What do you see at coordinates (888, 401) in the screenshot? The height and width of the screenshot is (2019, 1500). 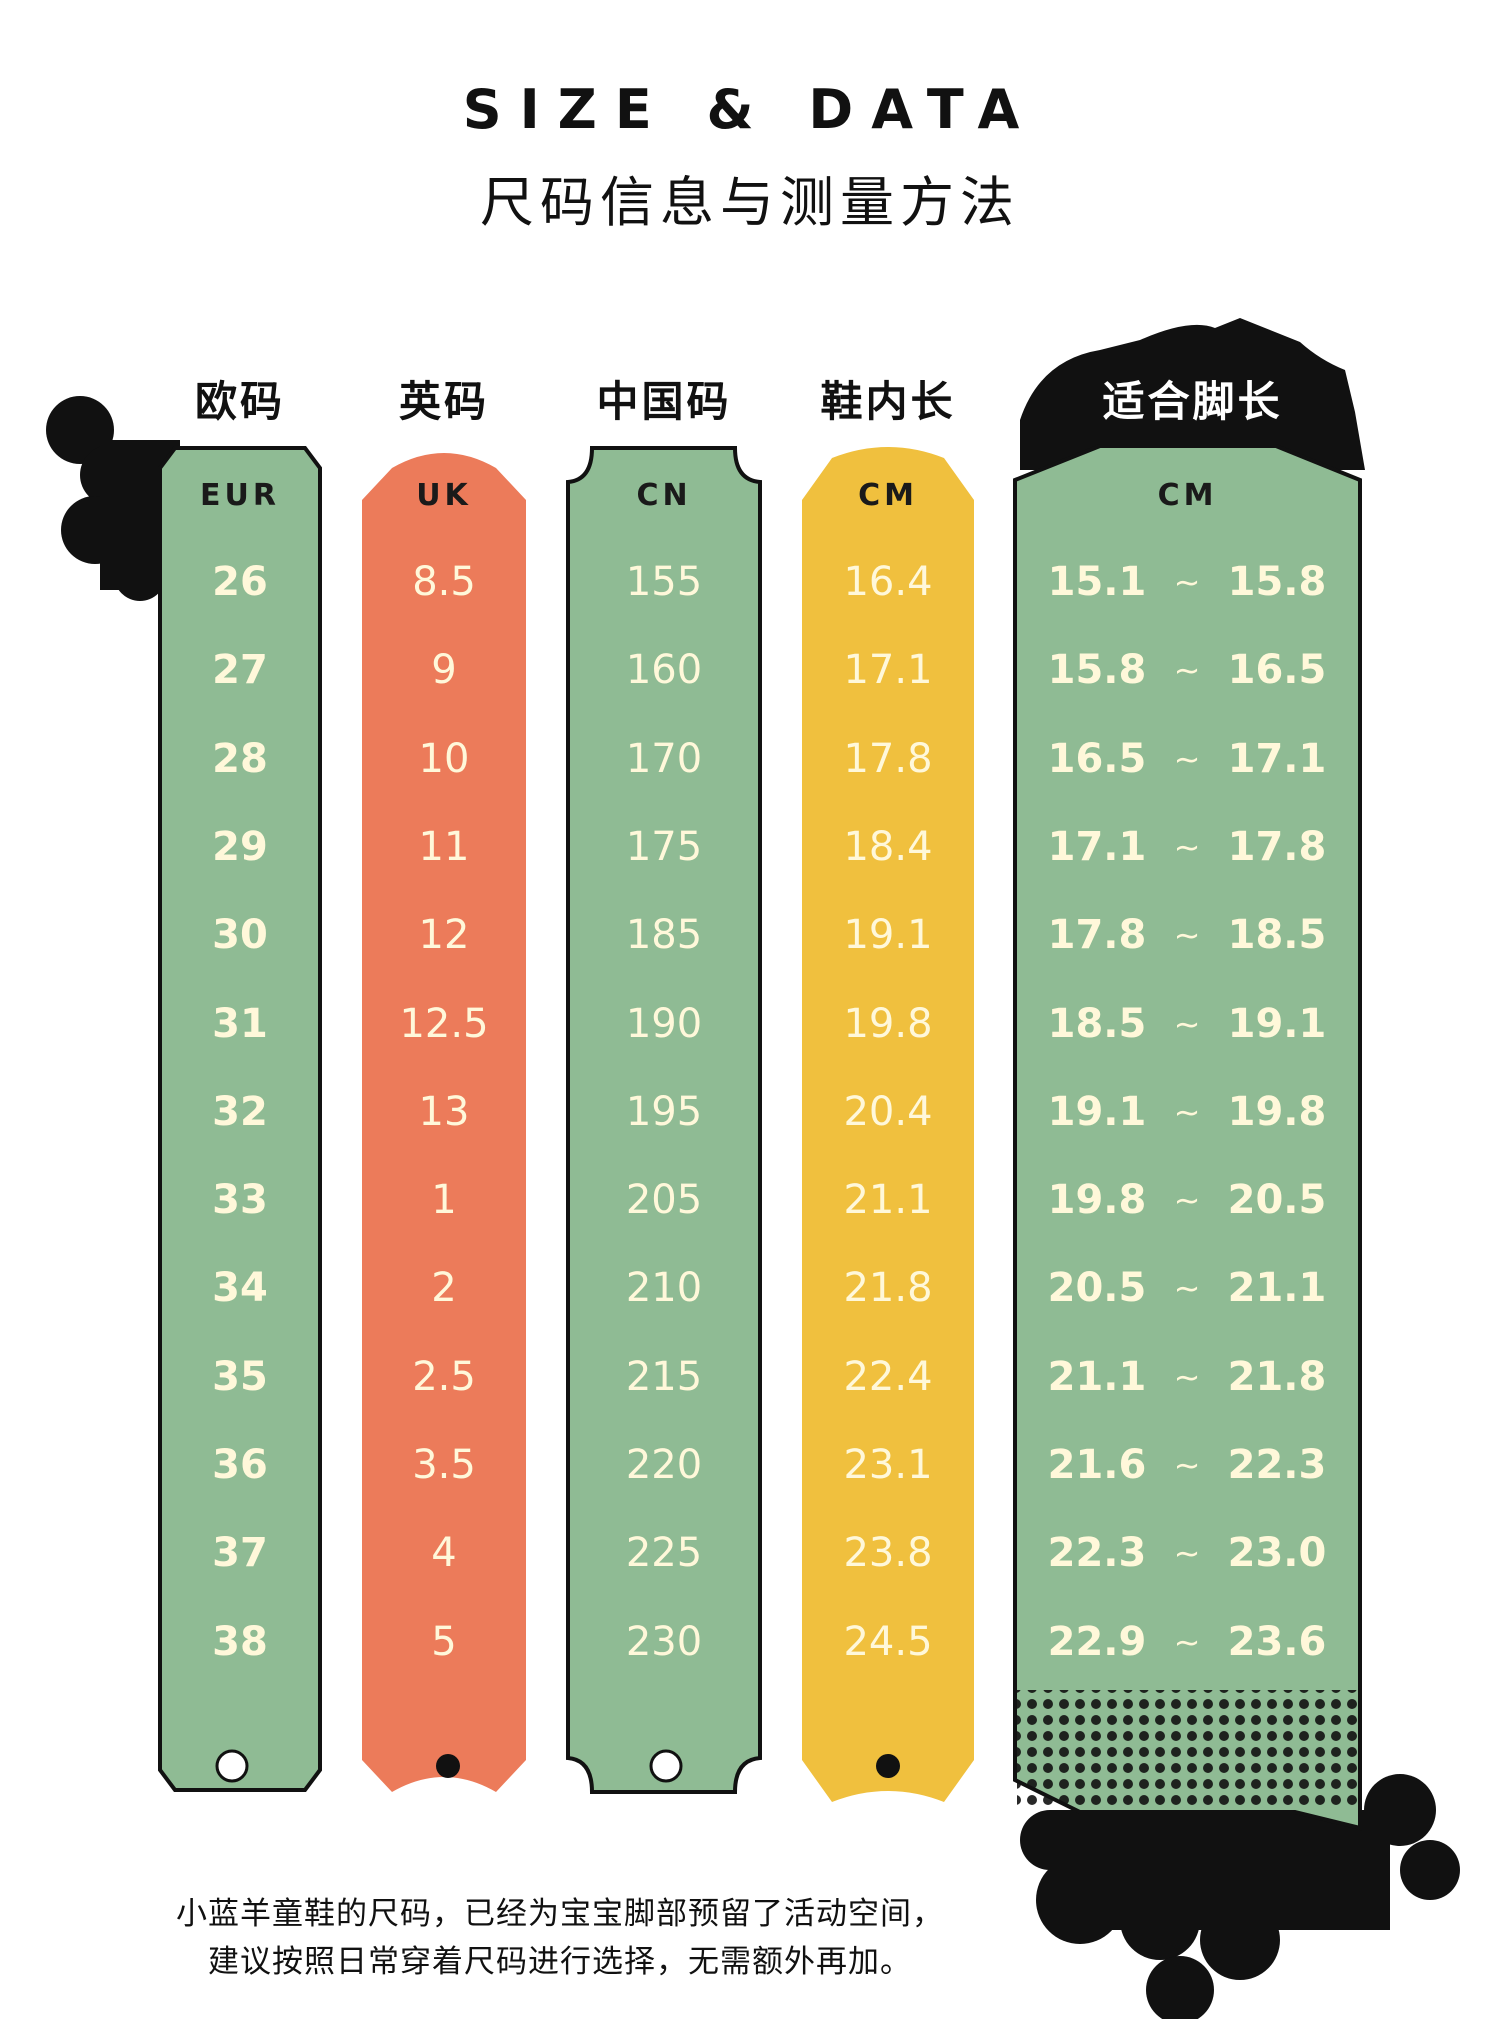 I see `insole-length-header: 鞋内长` at bounding box center [888, 401].